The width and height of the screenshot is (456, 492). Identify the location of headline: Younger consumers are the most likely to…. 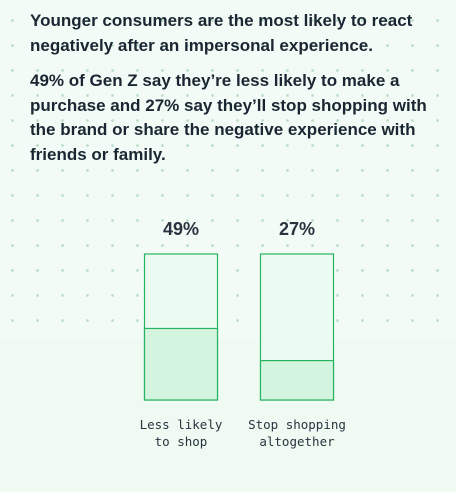
(221, 33).